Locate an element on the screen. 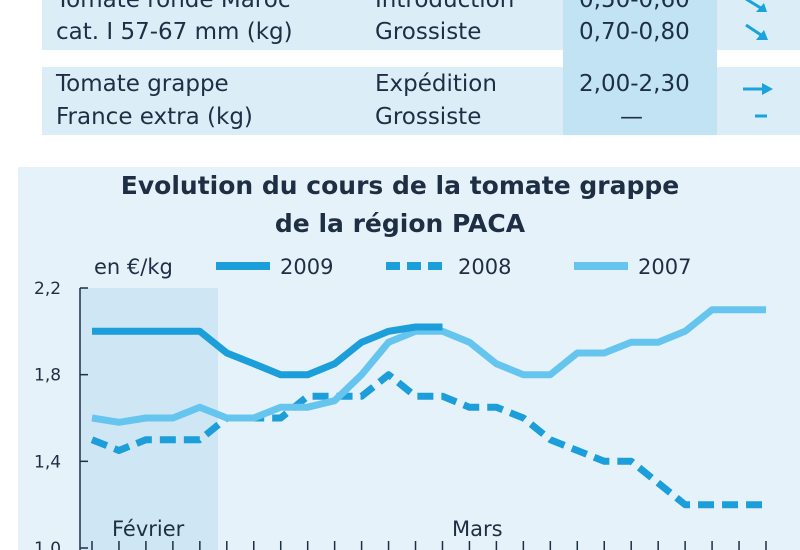 The height and width of the screenshot is (550, 800). product-name: Tomate grappe is located at coordinates (142, 84).